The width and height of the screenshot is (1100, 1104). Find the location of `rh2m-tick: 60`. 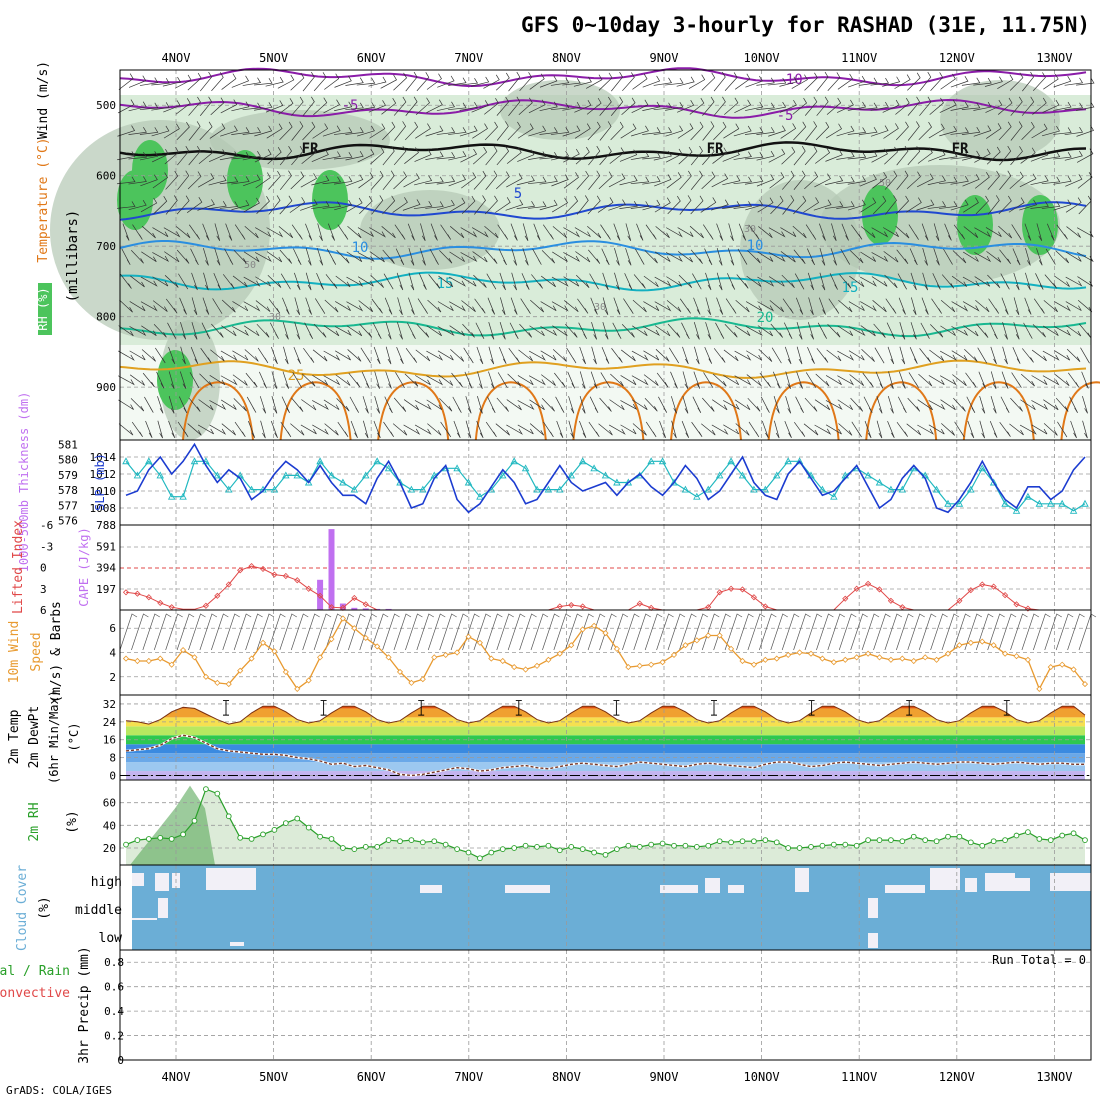

rh2m-tick: 60 is located at coordinates (109, 803).